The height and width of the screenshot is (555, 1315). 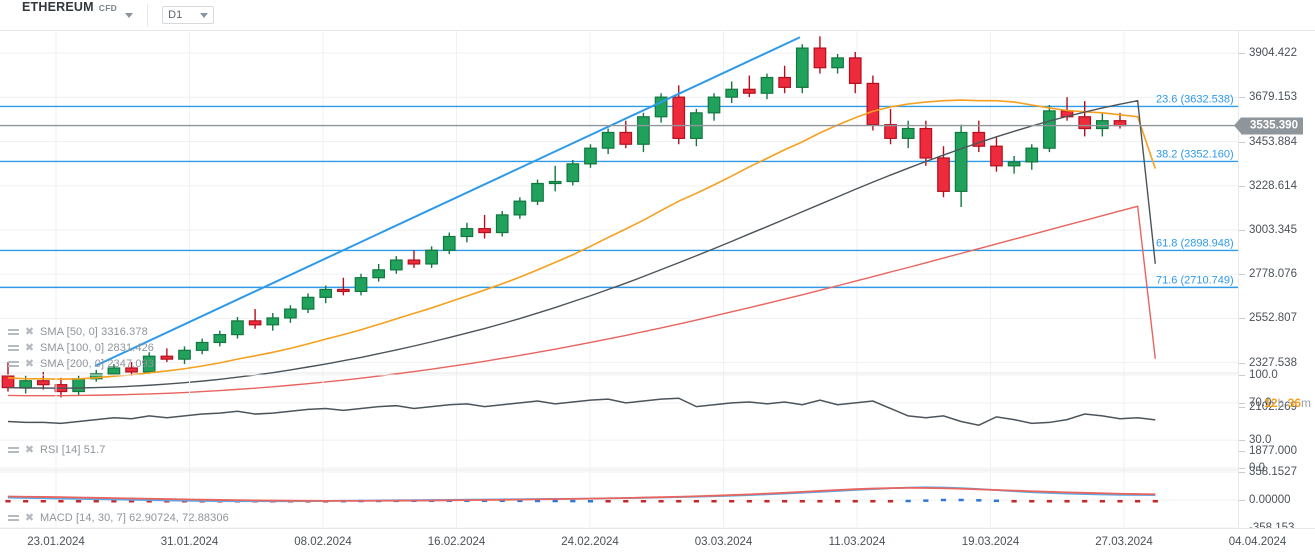 I want to click on symbol-kind: CFD, so click(x=108, y=7).